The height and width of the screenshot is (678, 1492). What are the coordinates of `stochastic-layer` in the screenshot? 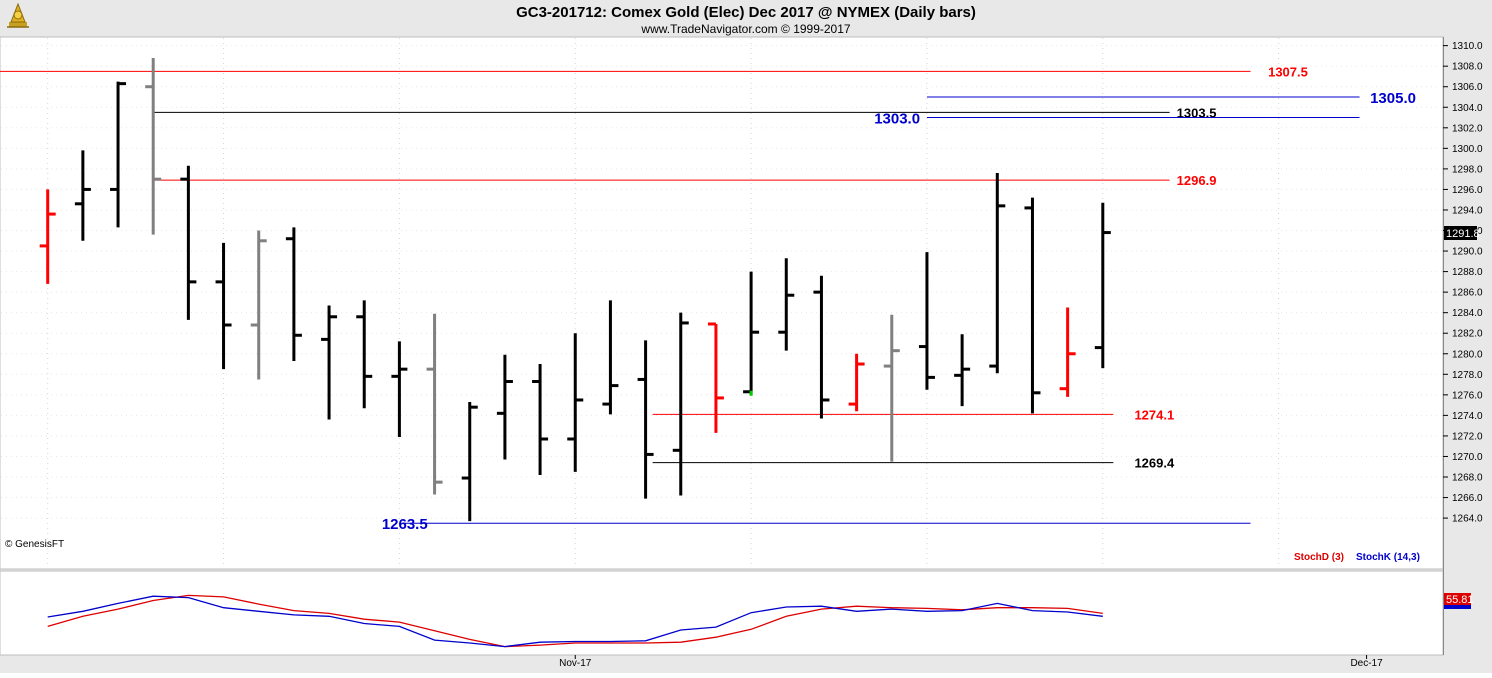 It's located at (575, 621).